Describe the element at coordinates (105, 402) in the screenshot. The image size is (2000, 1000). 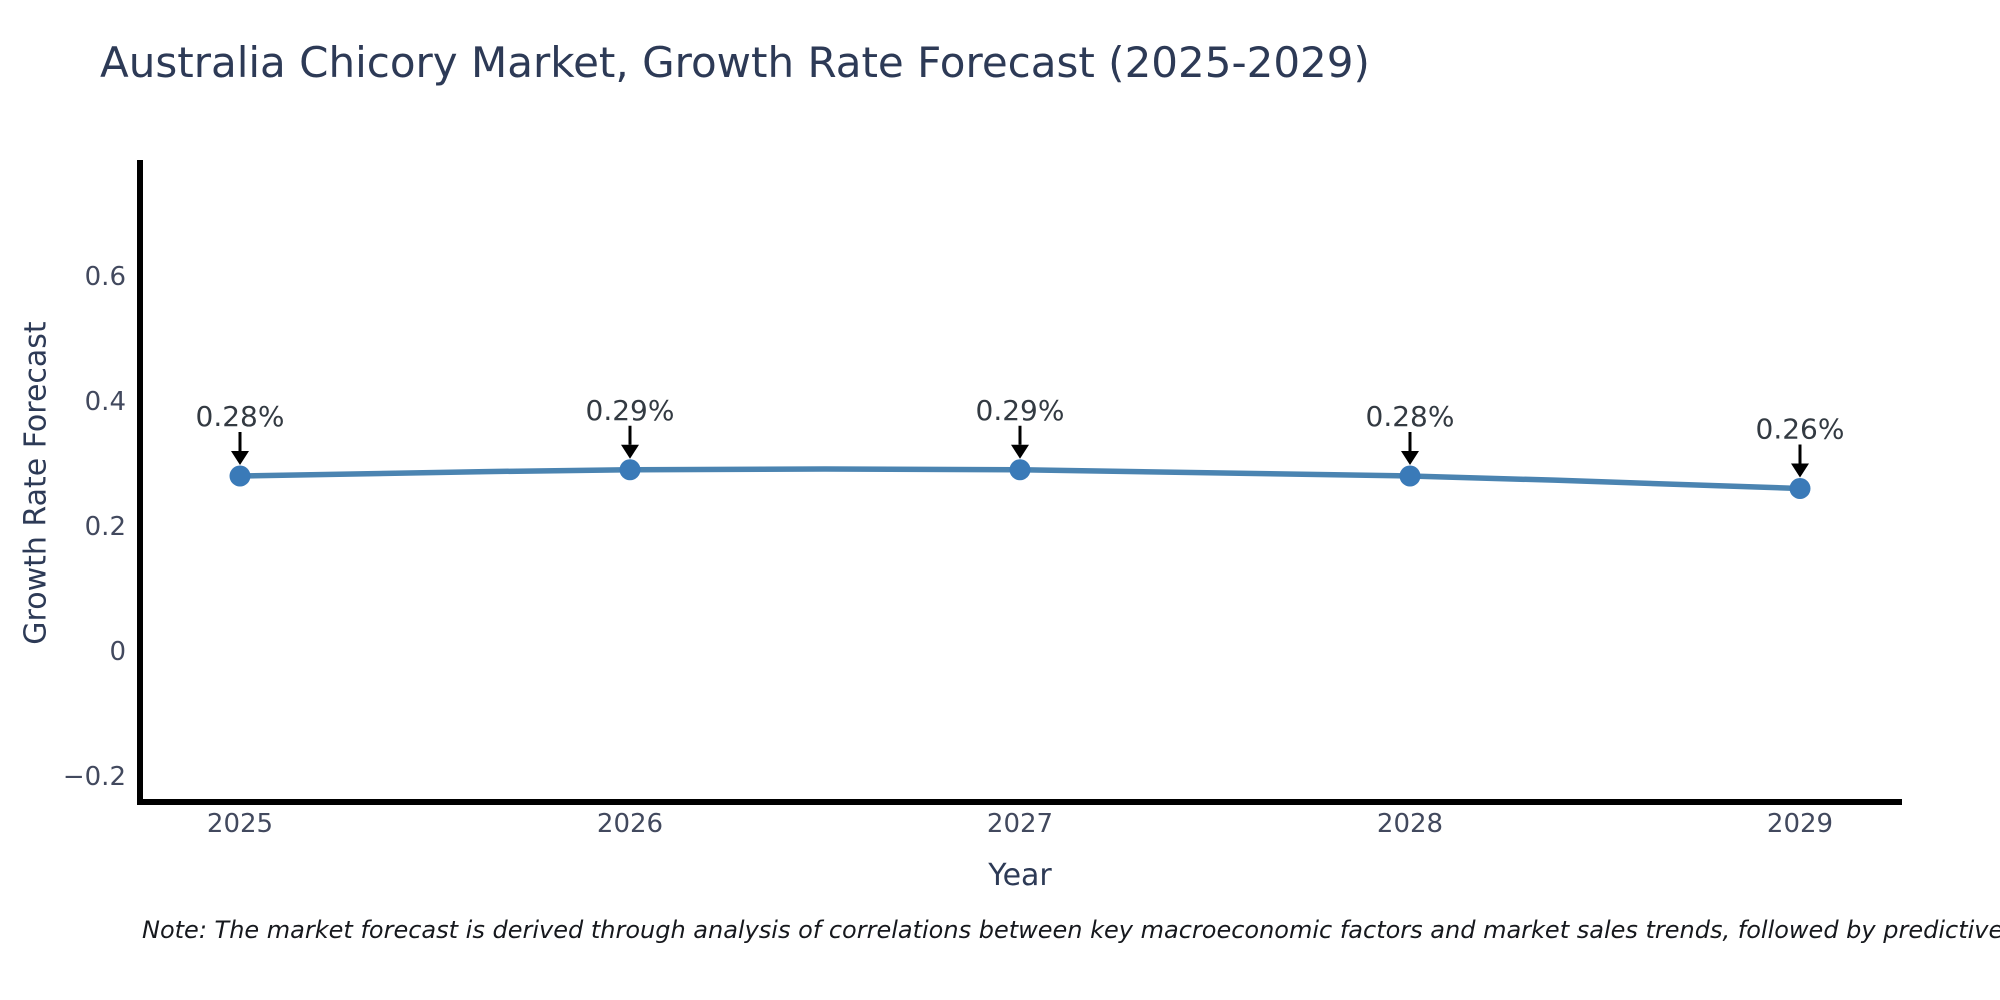
I see `y-tick-label: 0.4` at that location.